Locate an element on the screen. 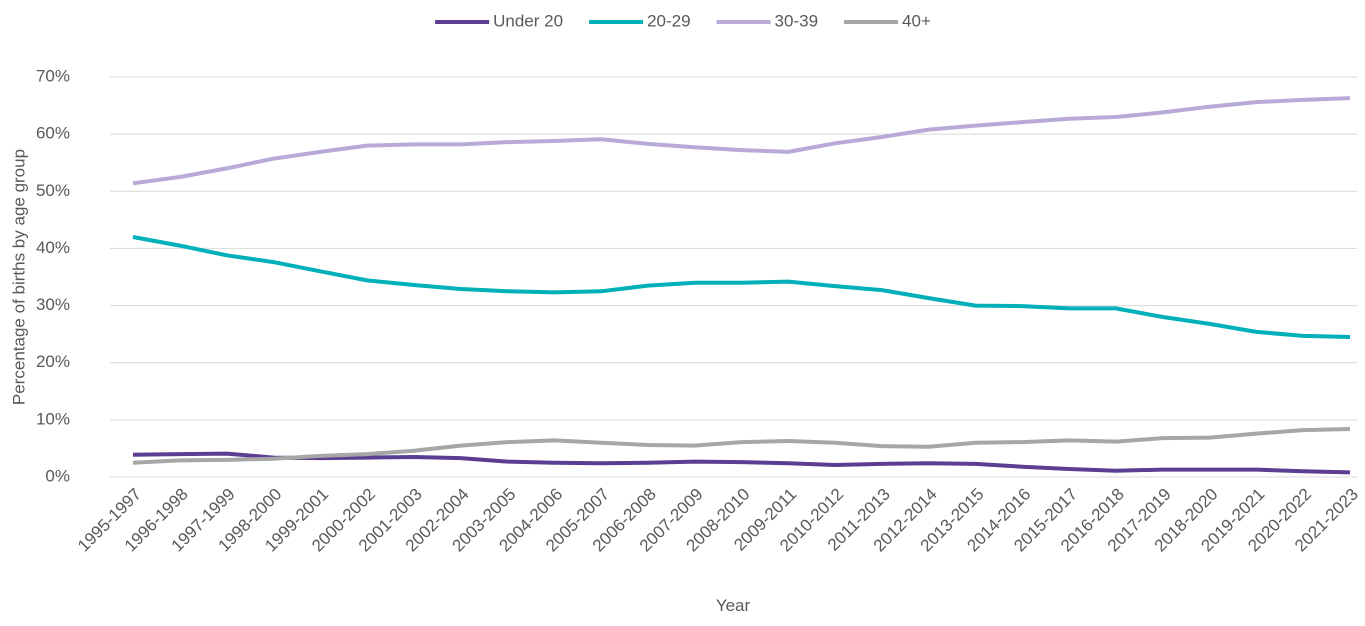 Image resolution: width=1365 pixels, height=626 pixels. y-tick-label: 50% is located at coordinates (53, 190).